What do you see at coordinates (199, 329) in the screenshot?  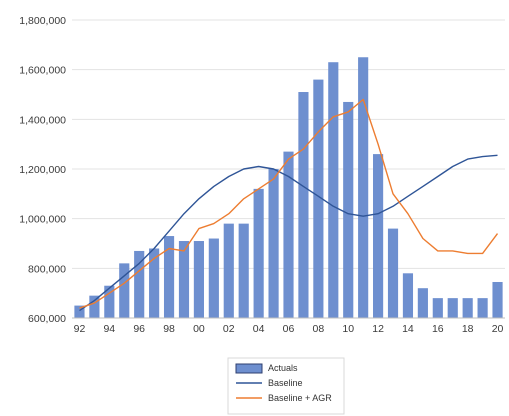 I see `x-tick-label: 00` at bounding box center [199, 329].